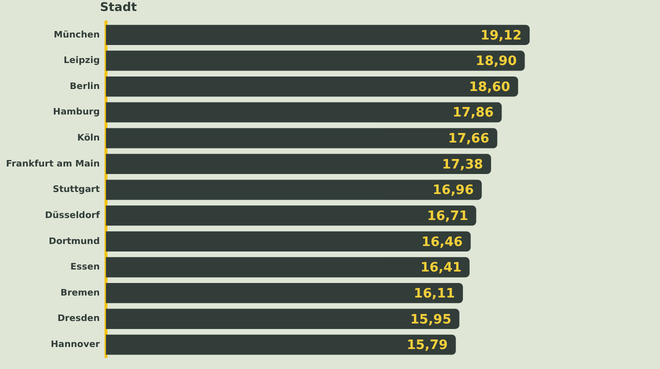  I want to click on y-tick-label: Berlin, so click(85, 87).